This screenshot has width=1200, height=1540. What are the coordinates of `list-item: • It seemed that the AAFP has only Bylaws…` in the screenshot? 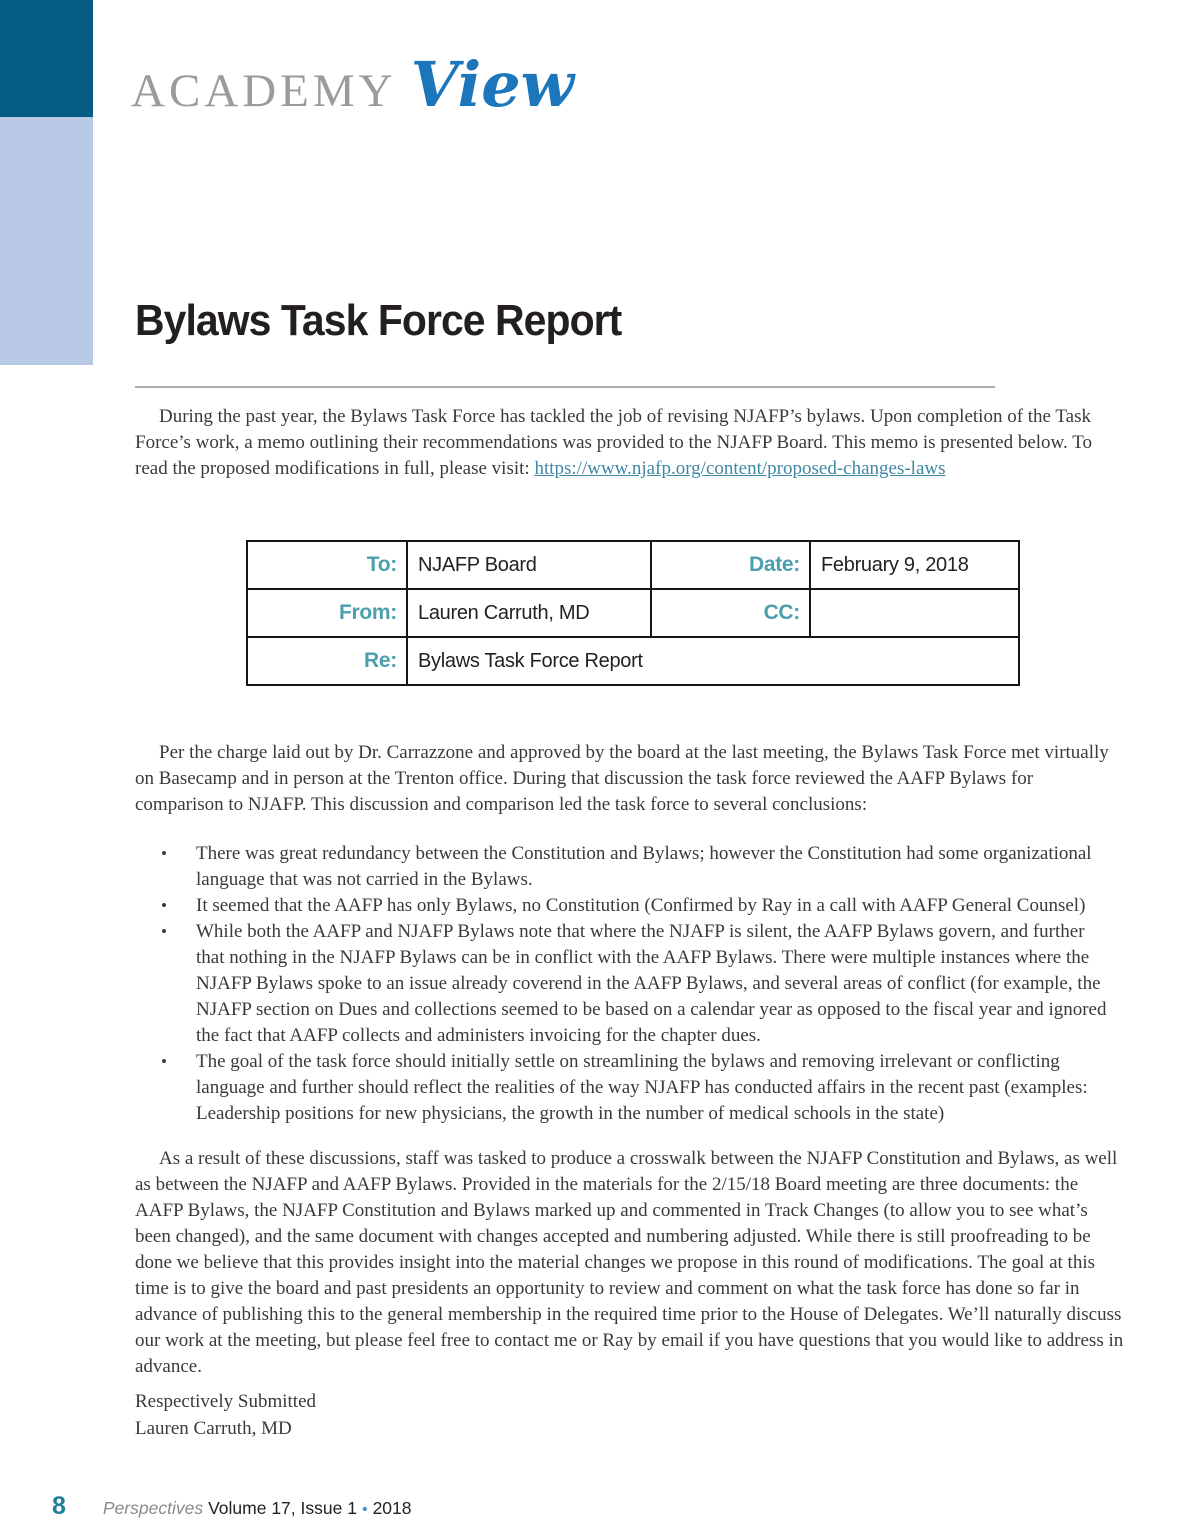 It's located at (637, 906).